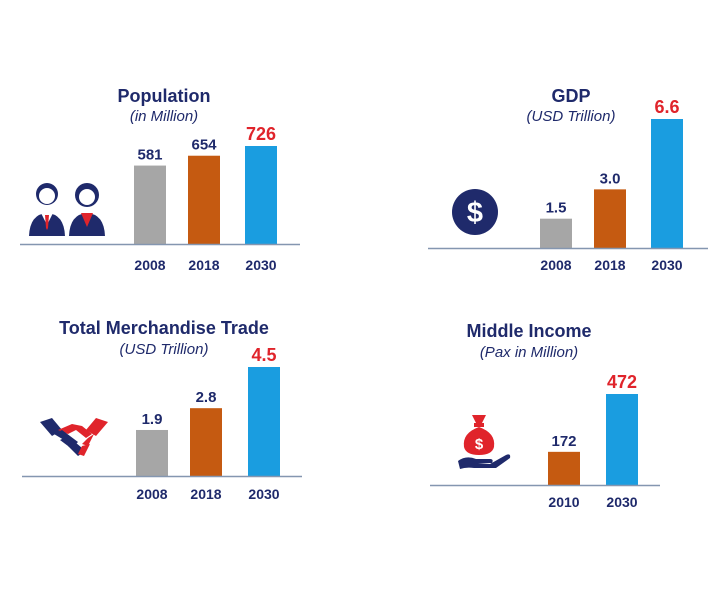 This screenshot has width=728, height=602. Describe the element at coordinates (545, 441) in the screenshot. I see `middle-income-chart: 172 2010 472 2030` at that location.